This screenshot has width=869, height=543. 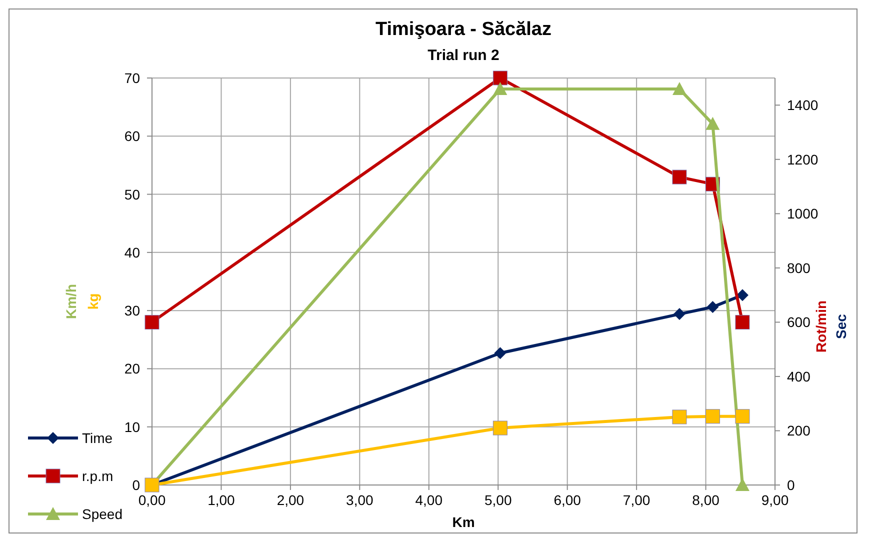 I want to click on y2-tick-label: 600, so click(x=799, y=322).